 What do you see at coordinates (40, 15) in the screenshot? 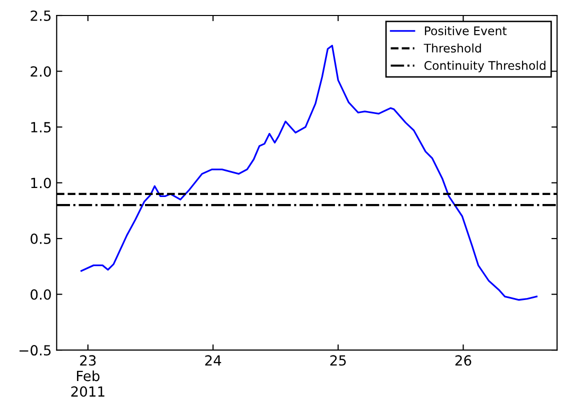
I see `y-tick-label: 2.5` at bounding box center [40, 15].